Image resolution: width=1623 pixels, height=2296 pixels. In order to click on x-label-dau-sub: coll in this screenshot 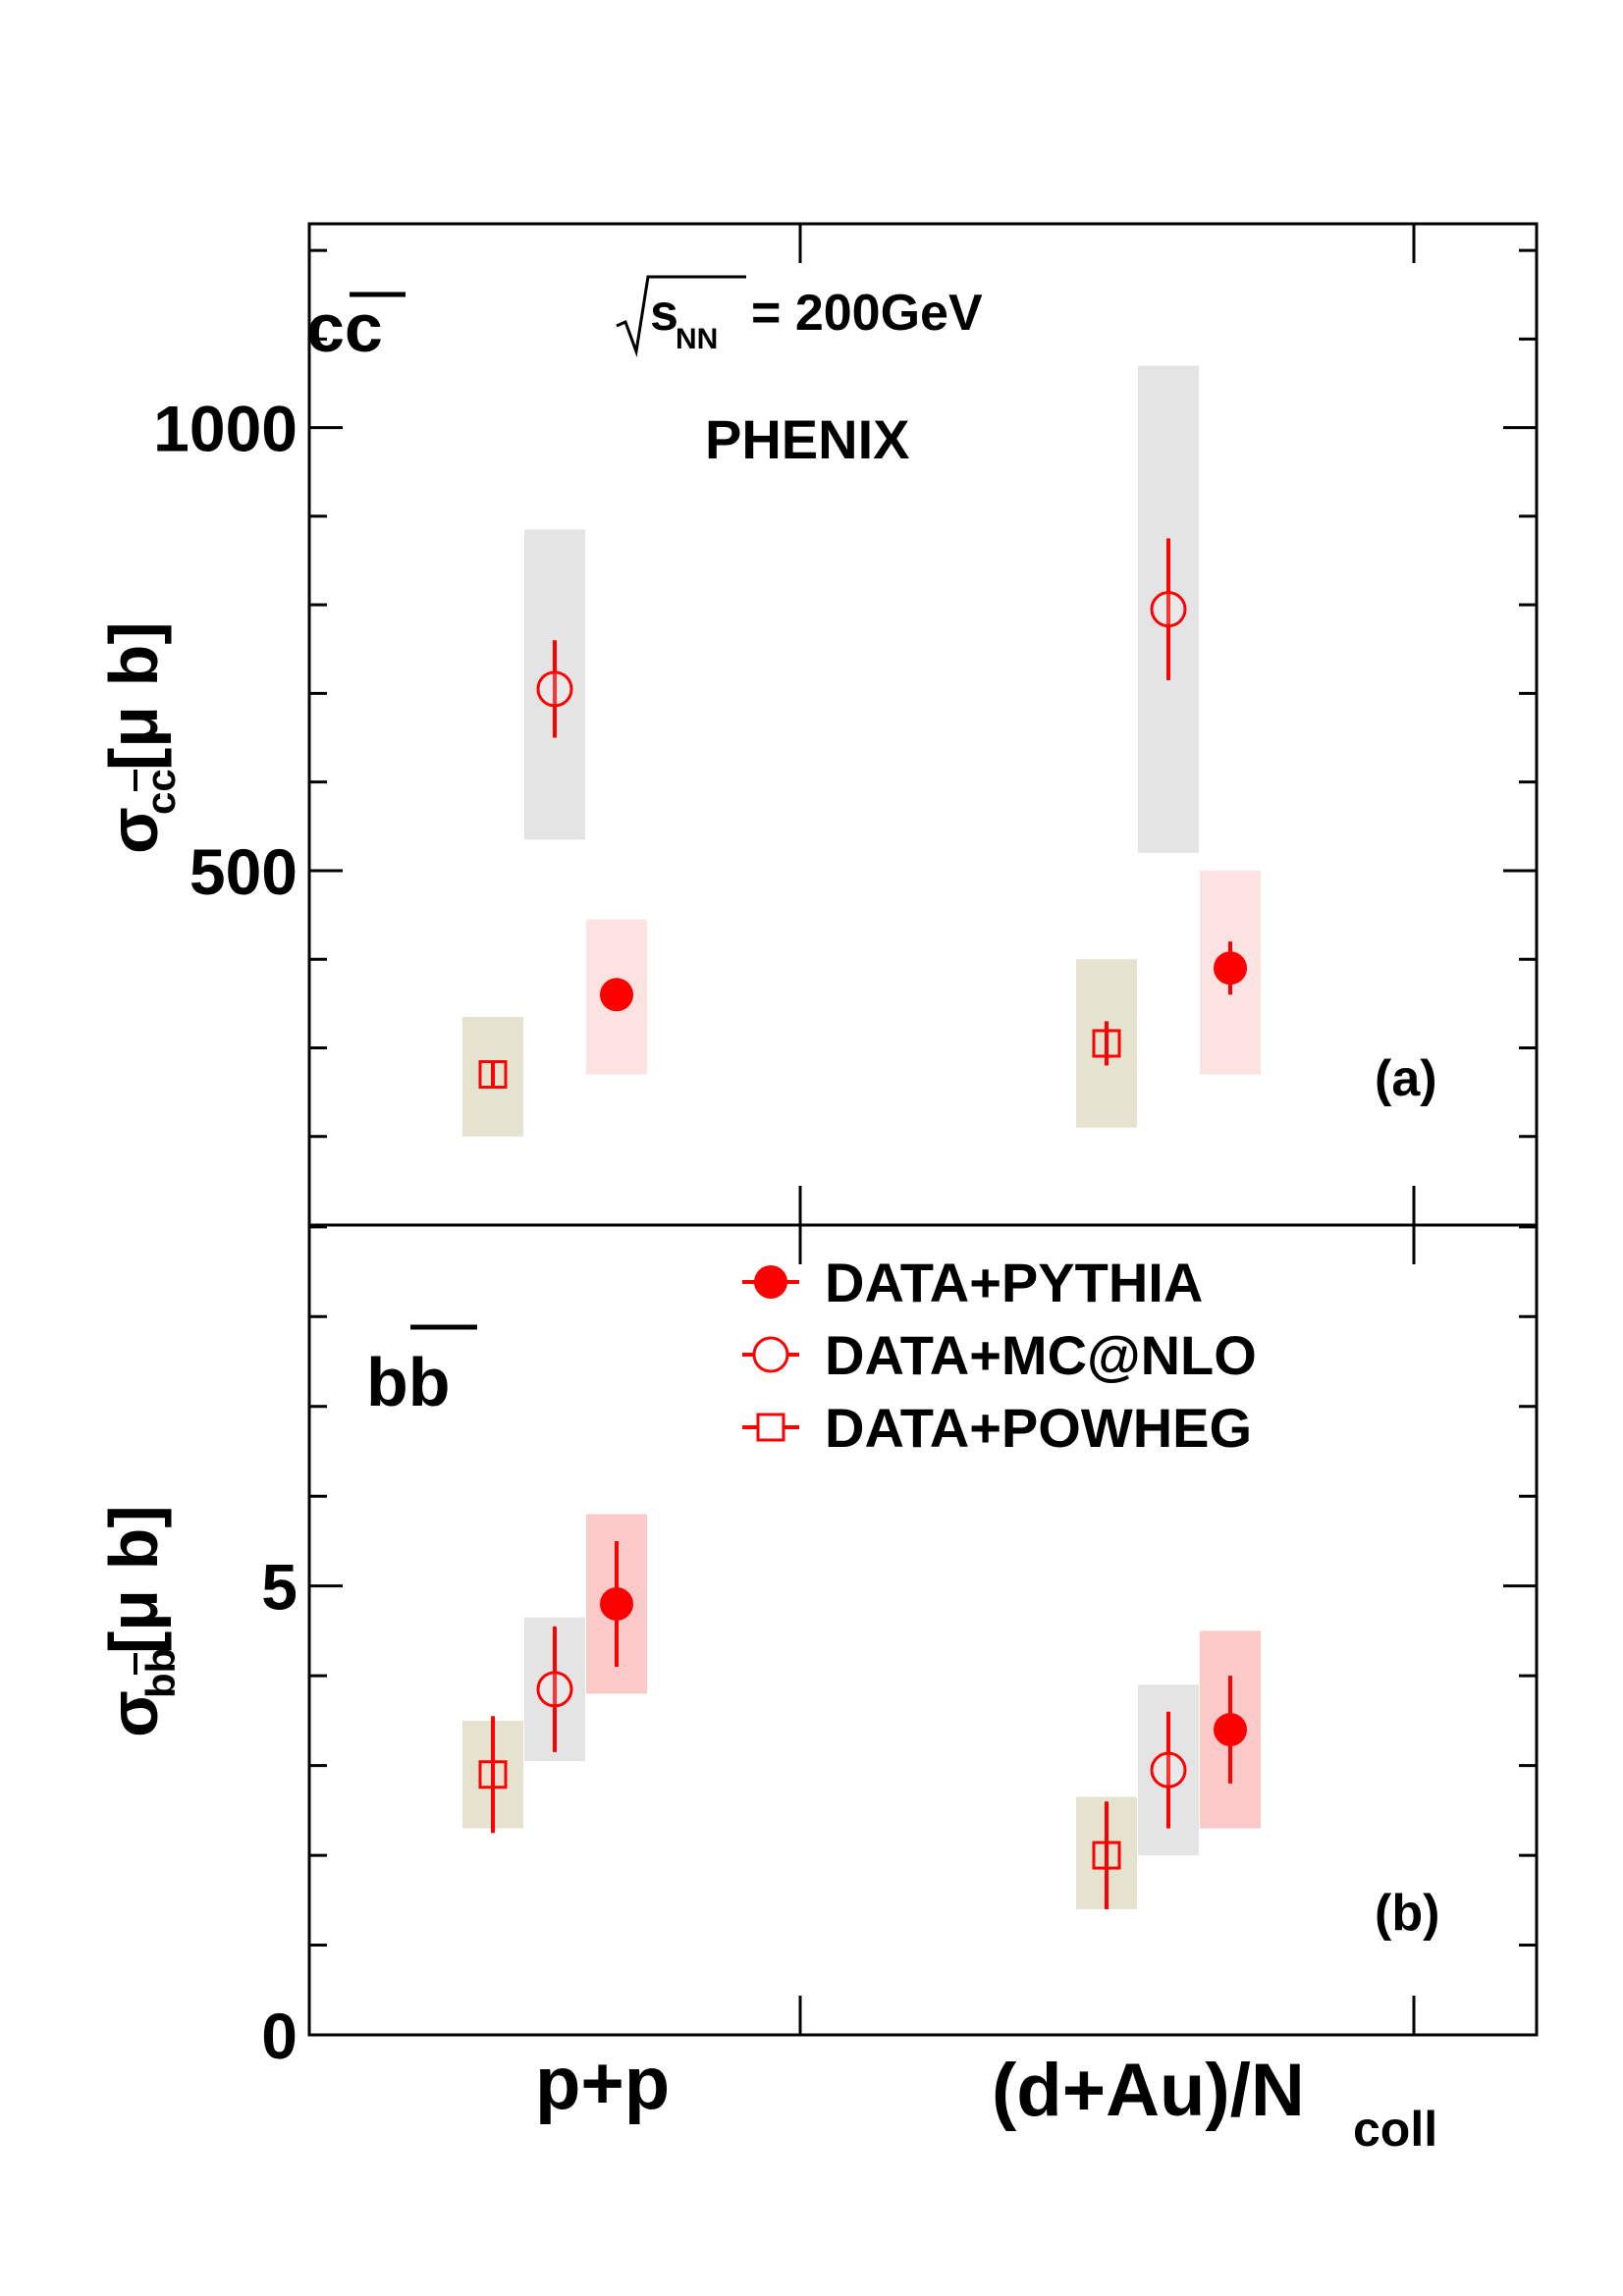, I will do `click(1395, 2129)`.